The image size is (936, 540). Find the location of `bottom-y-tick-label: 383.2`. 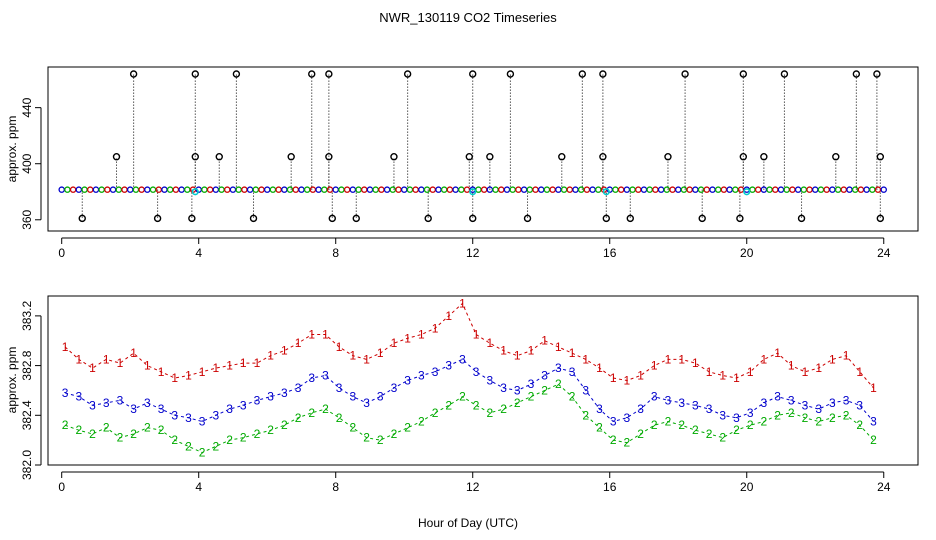

bottom-y-tick-label: 383.2 is located at coordinates (27, 316).